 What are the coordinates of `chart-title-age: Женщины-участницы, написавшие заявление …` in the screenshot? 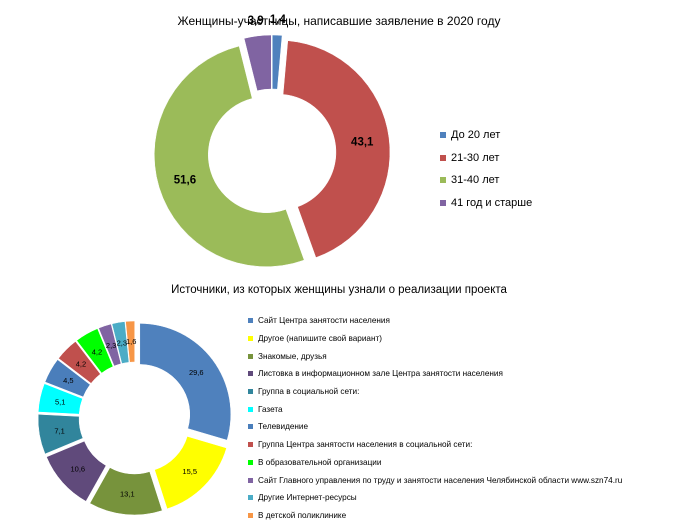 It's located at (339, 21).